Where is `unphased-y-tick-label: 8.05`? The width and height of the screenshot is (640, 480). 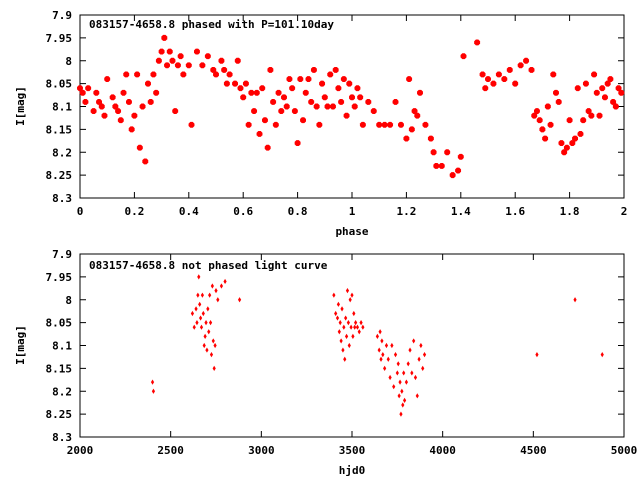
unphased-y-tick-label: 8.05 is located at coordinates (59, 323).